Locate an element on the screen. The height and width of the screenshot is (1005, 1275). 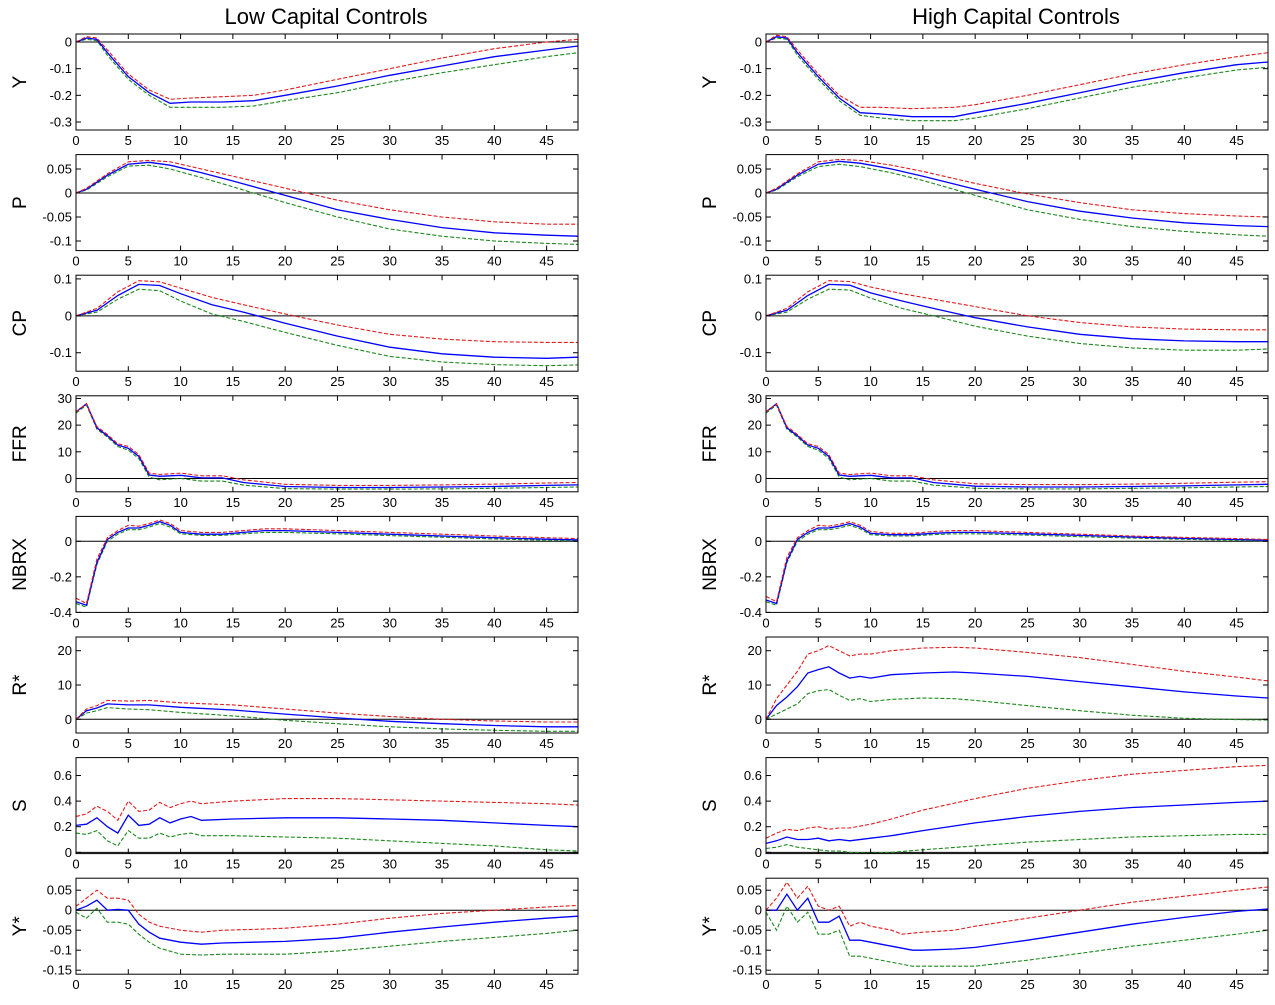
x-tick-label: 20 is located at coordinates (285, 261).